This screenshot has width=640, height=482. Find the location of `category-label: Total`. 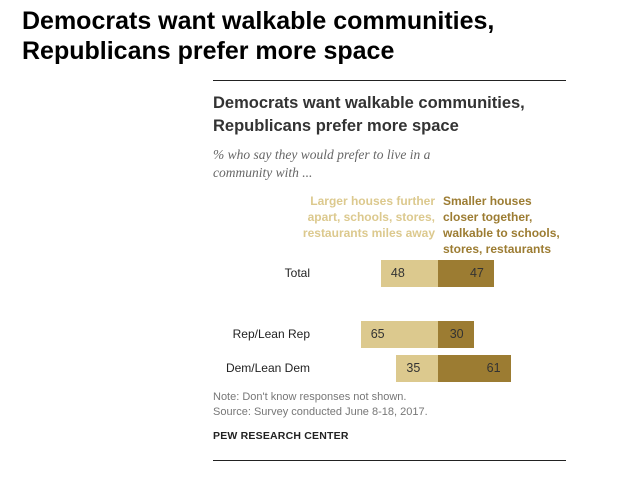

category-label: Total is located at coordinates (297, 273).